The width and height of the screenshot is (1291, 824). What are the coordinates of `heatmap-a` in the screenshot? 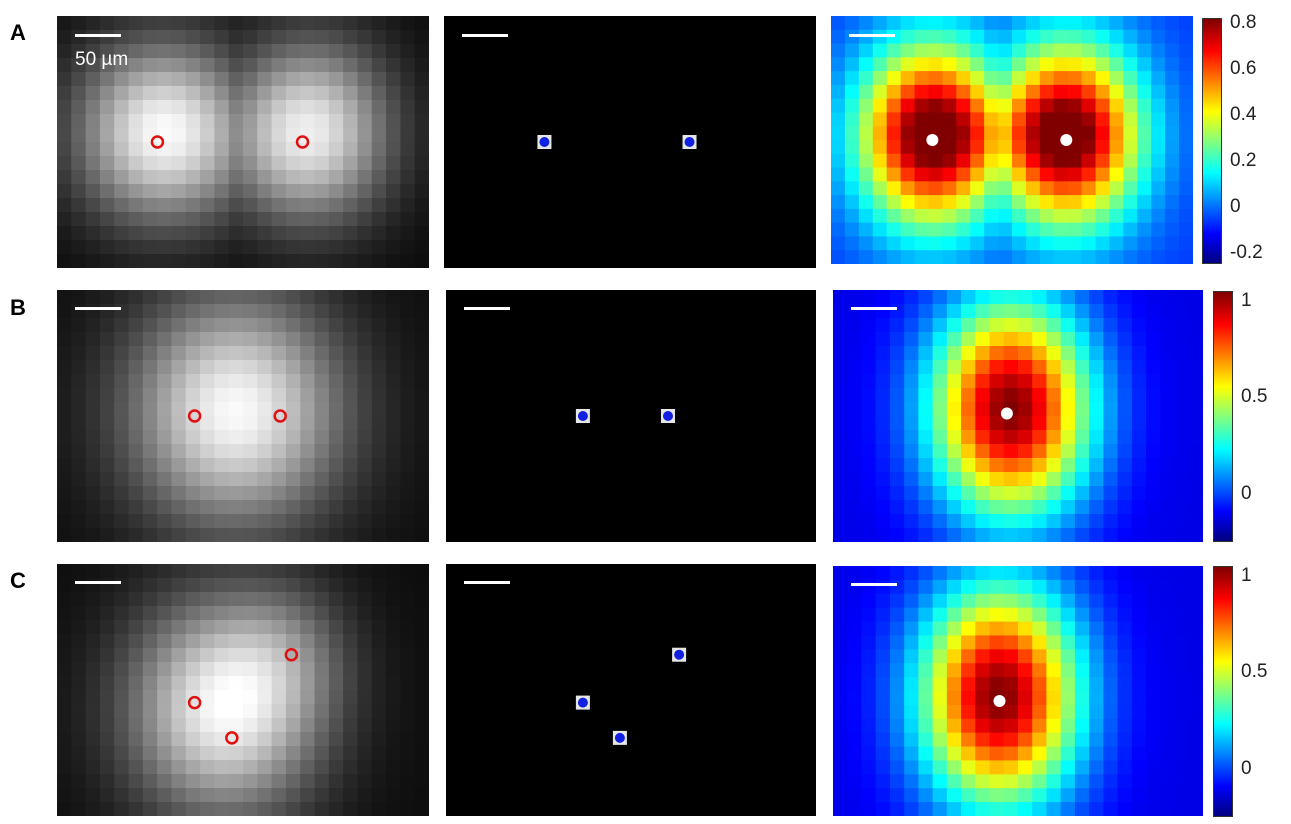 It's located at (1012, 140).